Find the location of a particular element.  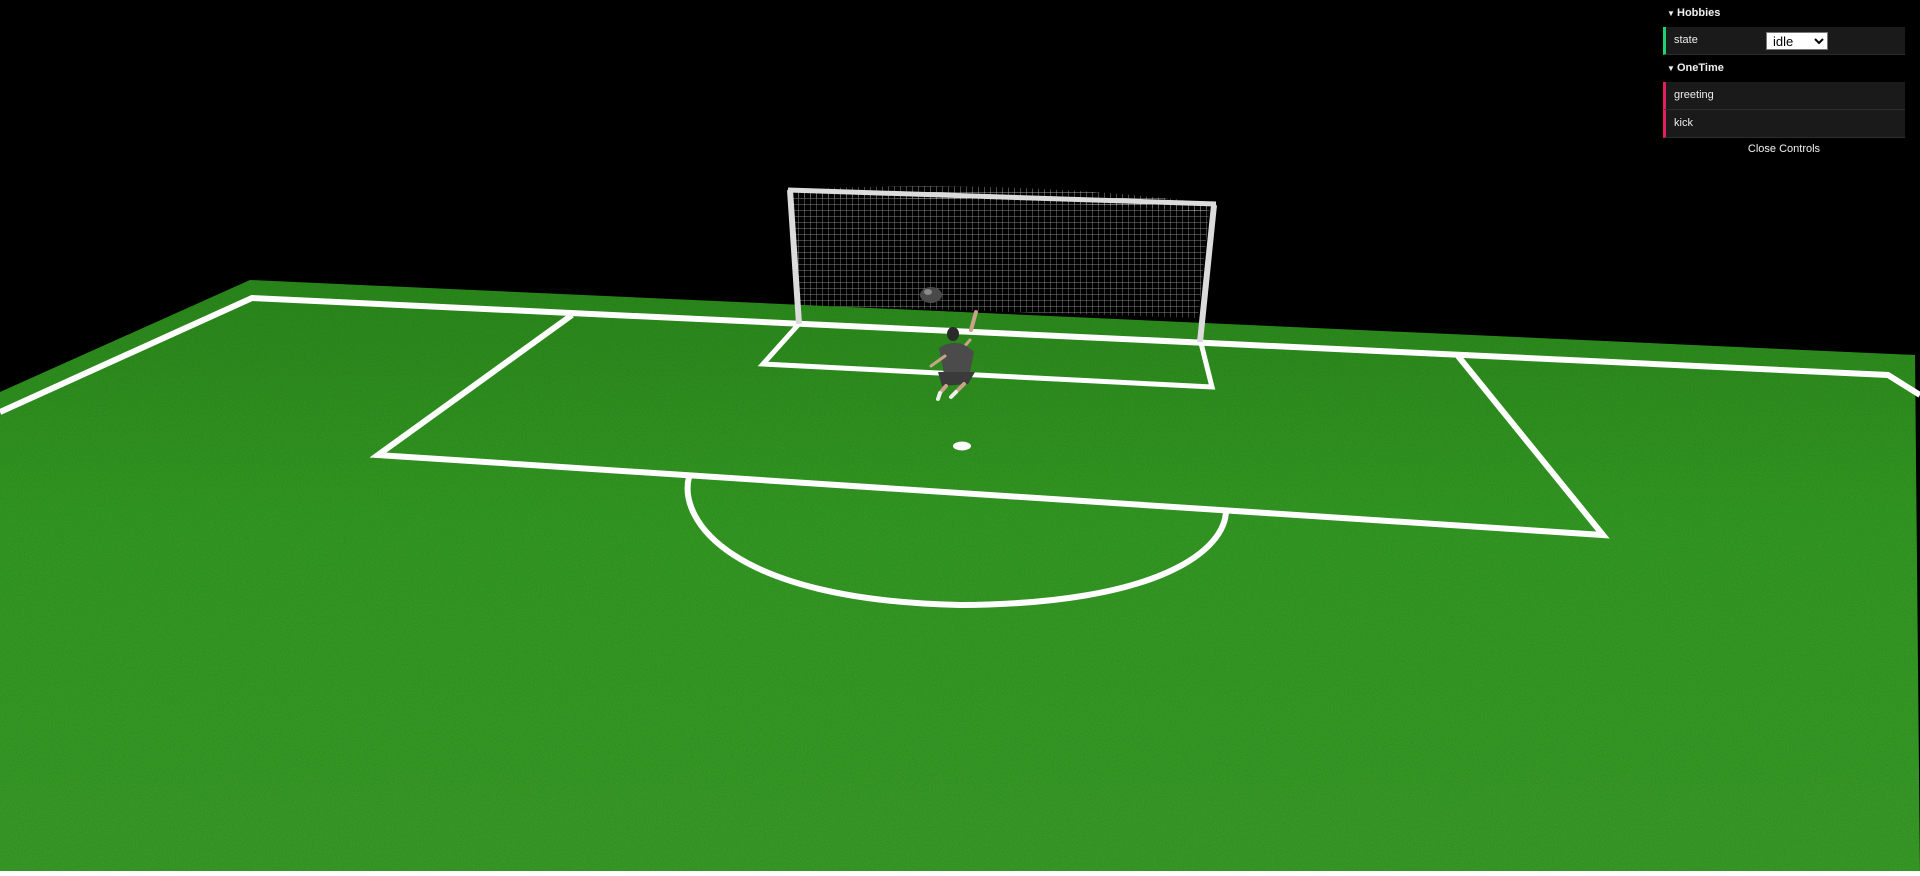

kick-button-label: kick is located at coordinates (1719, 123).